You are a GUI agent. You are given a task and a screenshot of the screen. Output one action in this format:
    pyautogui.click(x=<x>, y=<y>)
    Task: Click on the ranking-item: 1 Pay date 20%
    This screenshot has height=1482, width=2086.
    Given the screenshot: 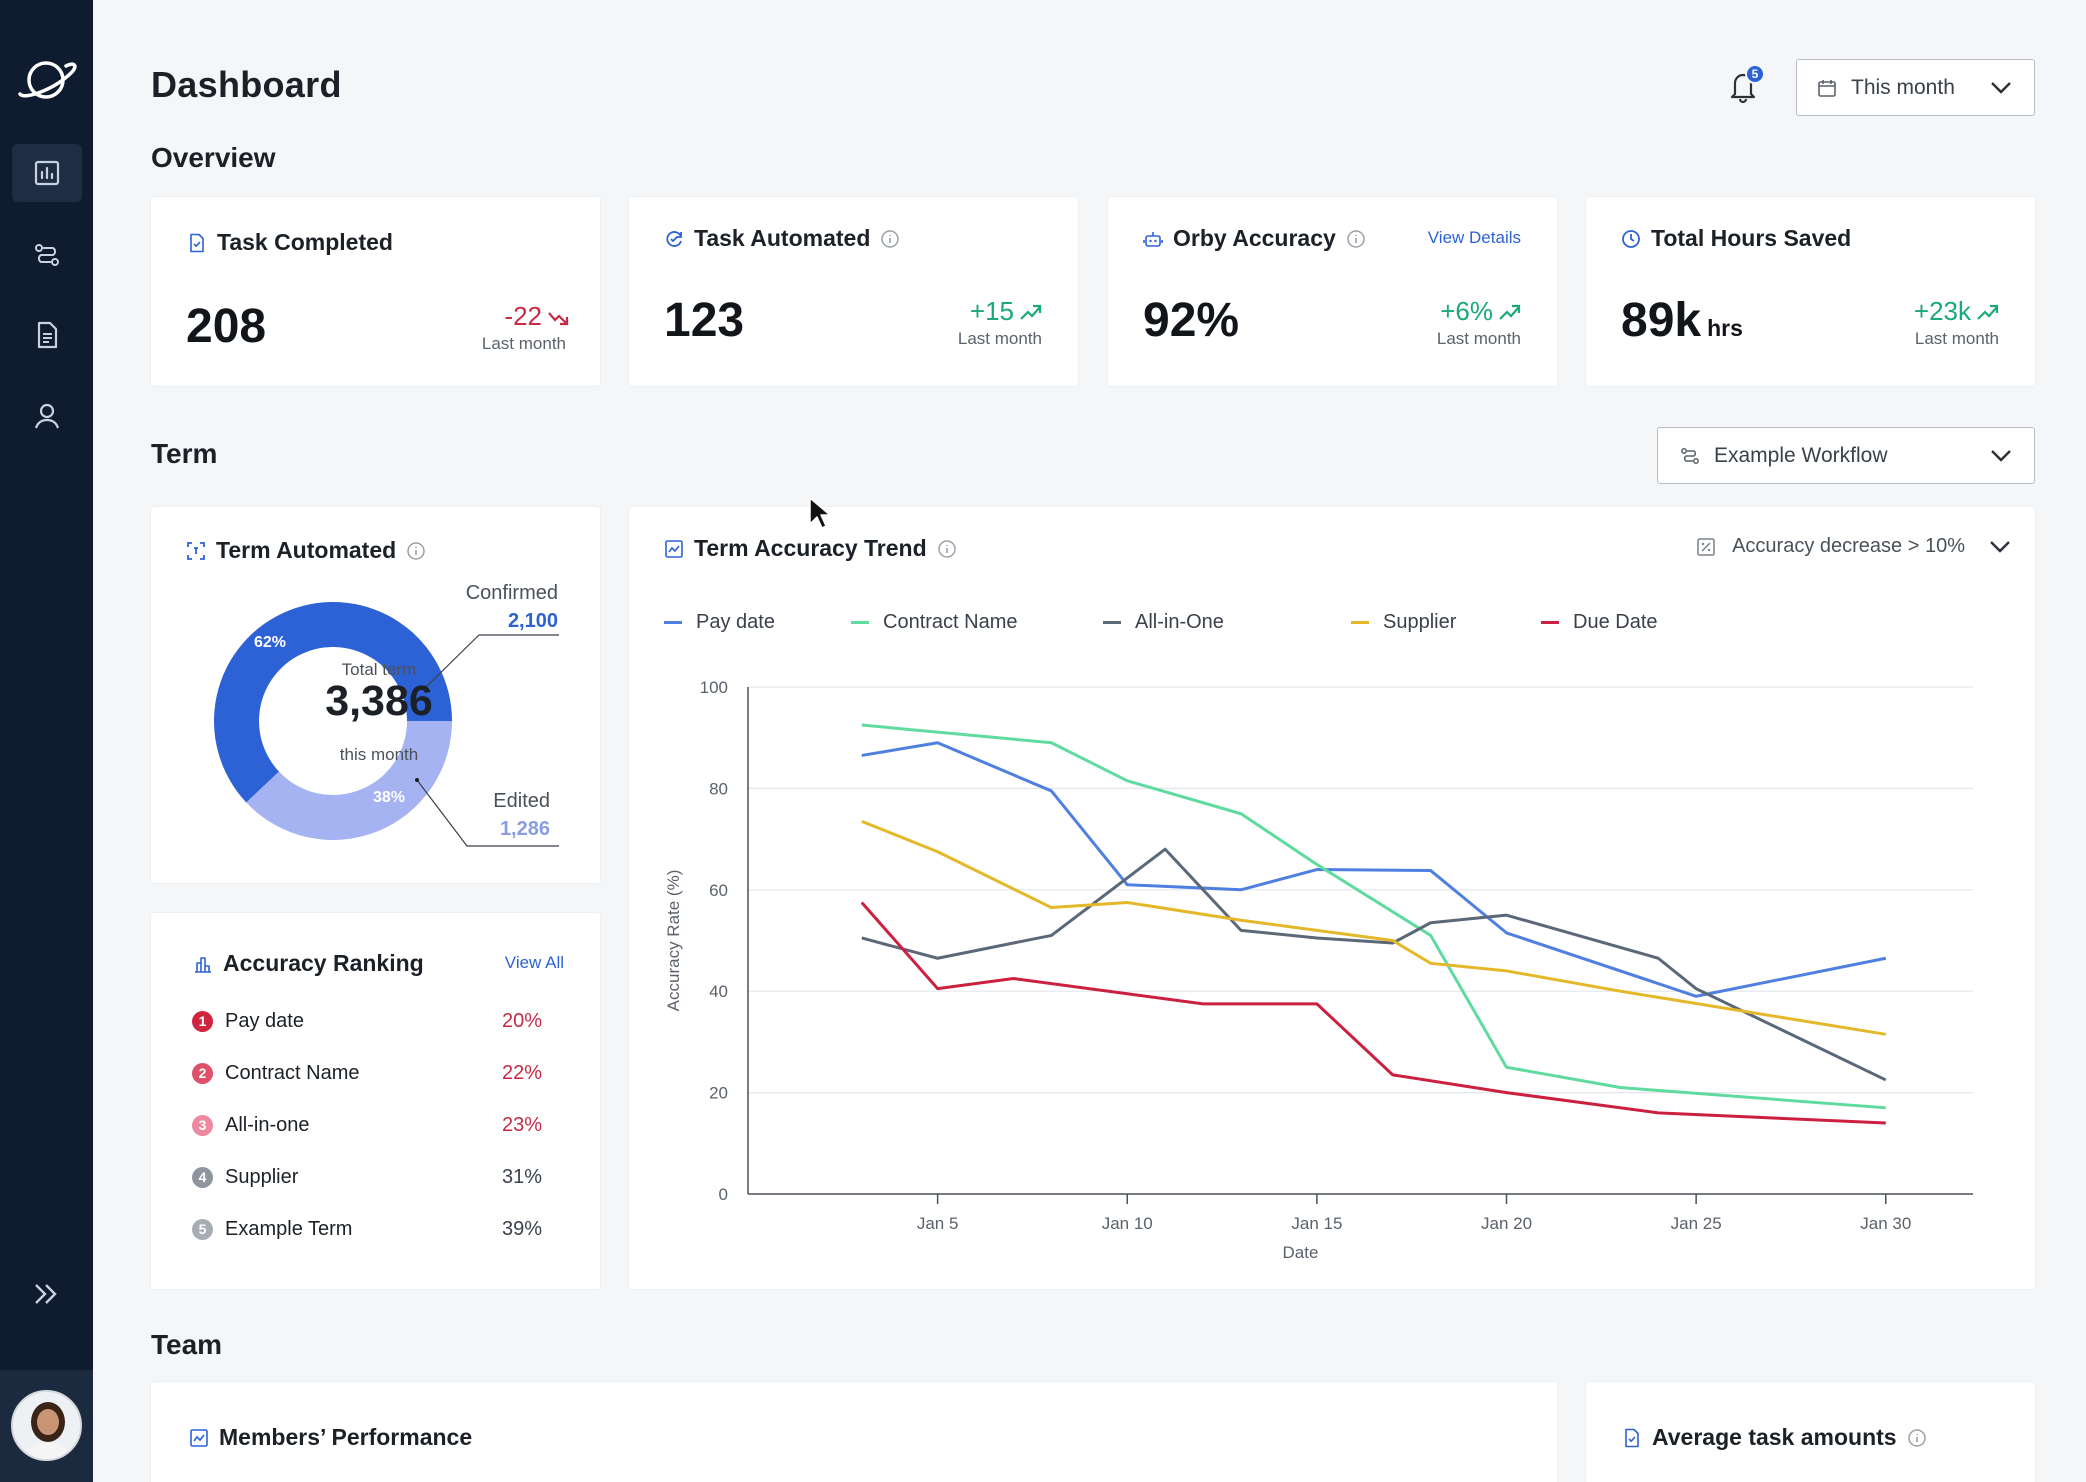 What is the action you would take?
    pyautogui.click(x=367, y=1021)
    